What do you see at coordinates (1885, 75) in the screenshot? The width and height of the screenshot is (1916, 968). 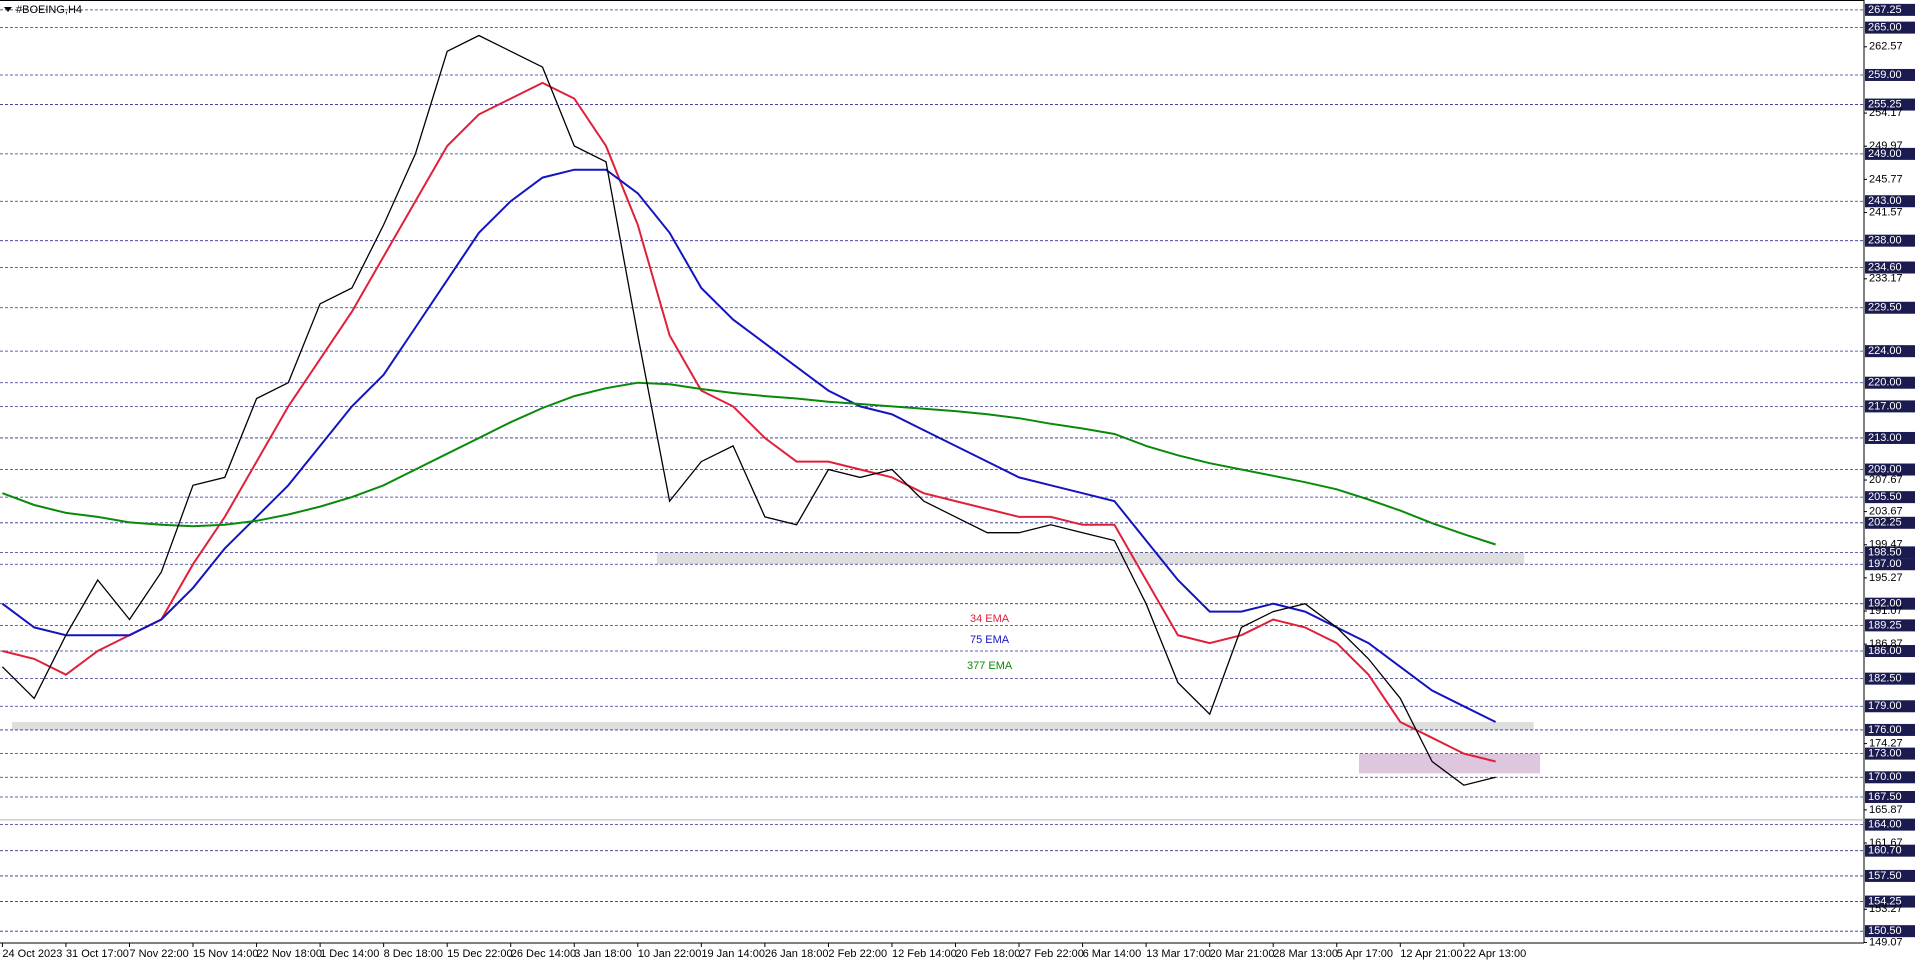 I see `level-label: 259.00` at bounding box center [1885, 75].